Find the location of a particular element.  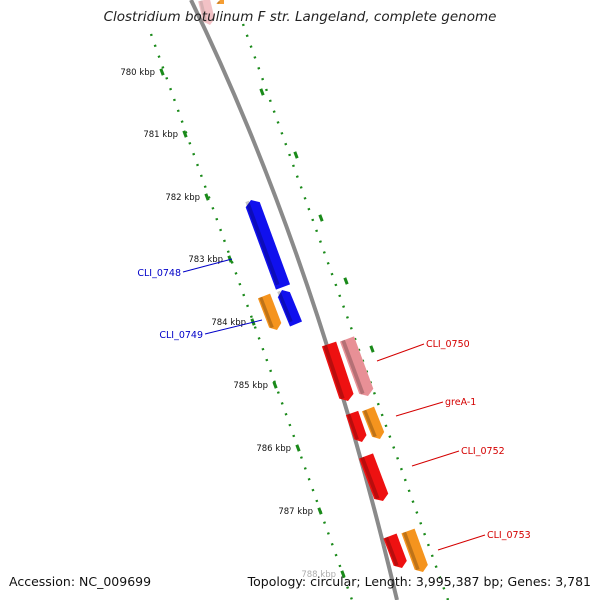

ruler-tick-label: 782 kbp is located at coordinates (182, 198).